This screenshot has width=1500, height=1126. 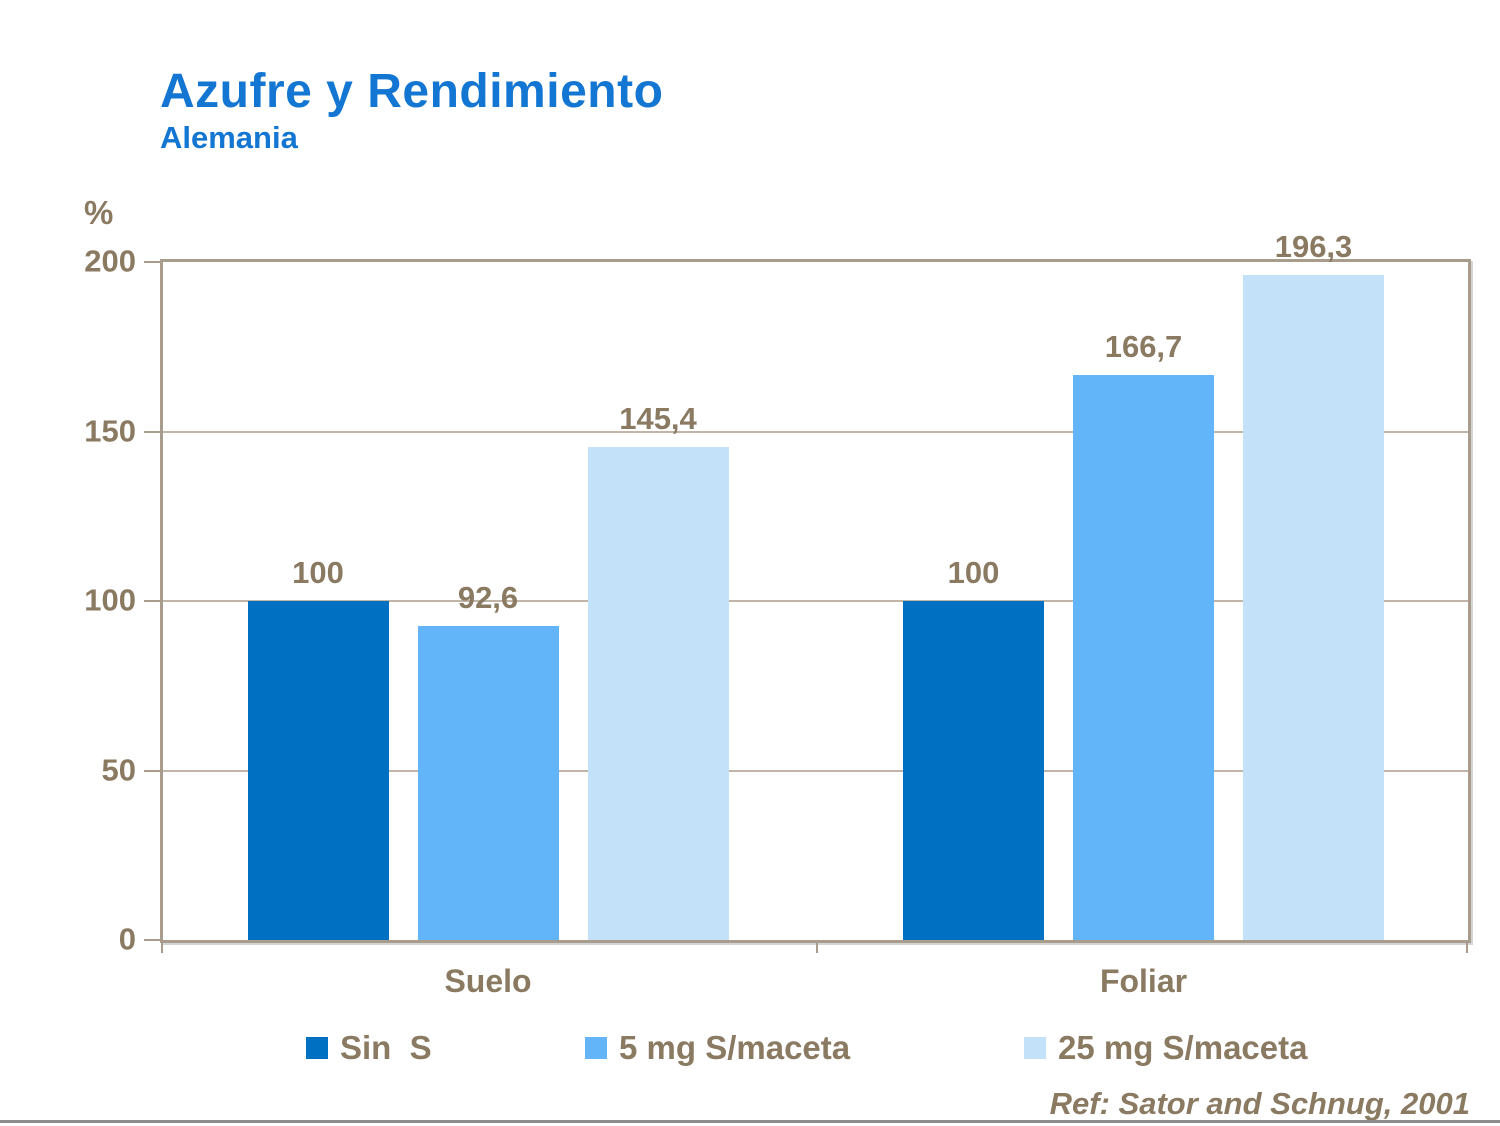 I want to click on legend-label: Sin S, so click(x=386, y=1047).